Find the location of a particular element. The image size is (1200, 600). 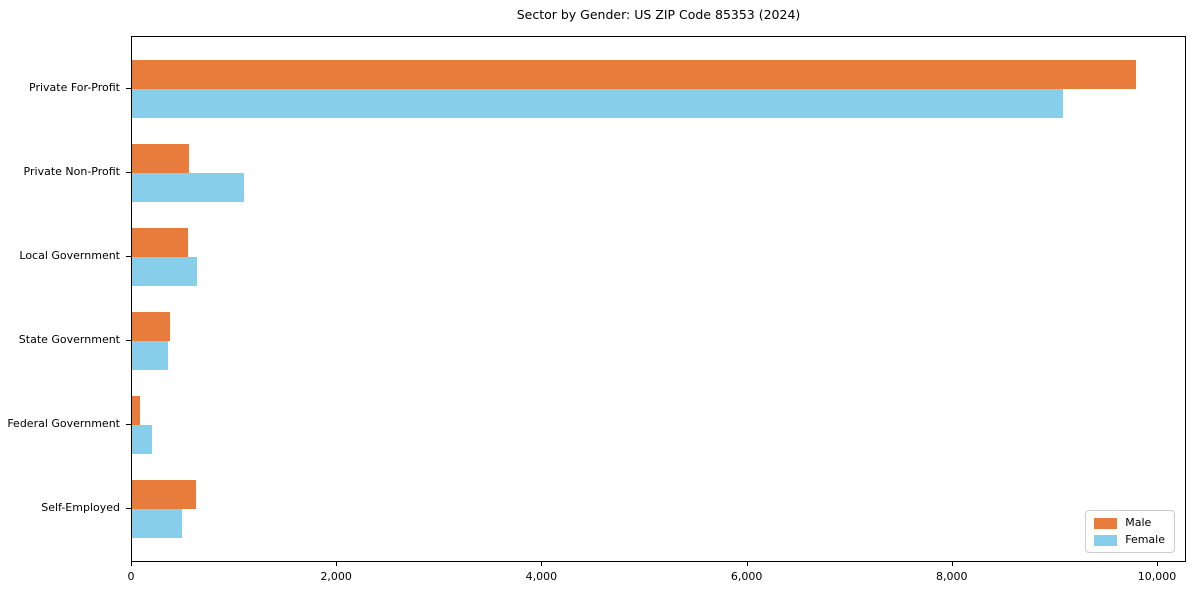

y-tick-label: Federal Government is located at coordinates (63, 423).